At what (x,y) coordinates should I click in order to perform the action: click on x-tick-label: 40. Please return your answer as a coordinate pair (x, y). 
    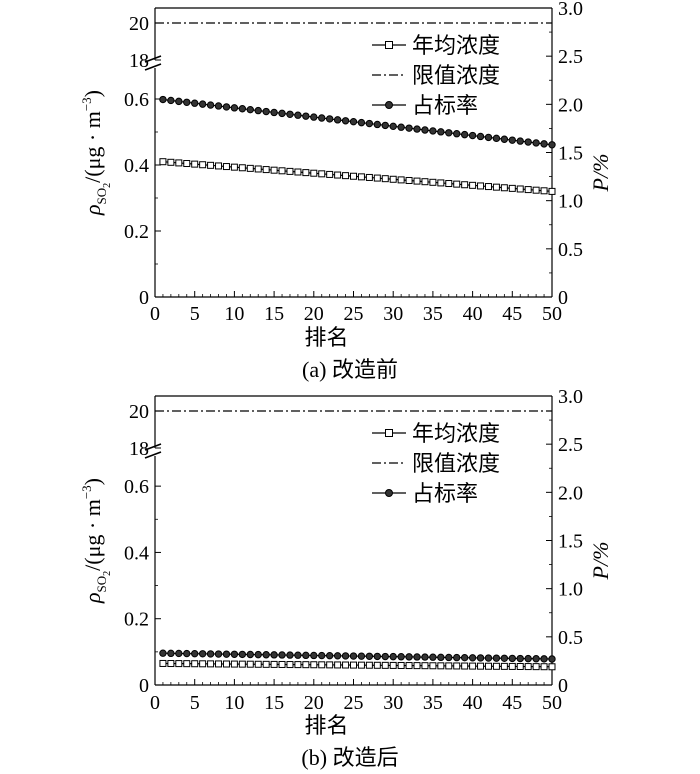
    Looking at the image, I should click on (473, 703).